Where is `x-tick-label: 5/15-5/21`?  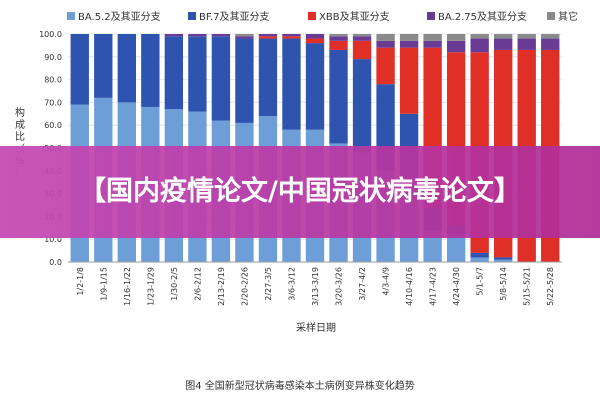
x-tick-label: 5/15-5/21 is located at coordinates (527, 286).